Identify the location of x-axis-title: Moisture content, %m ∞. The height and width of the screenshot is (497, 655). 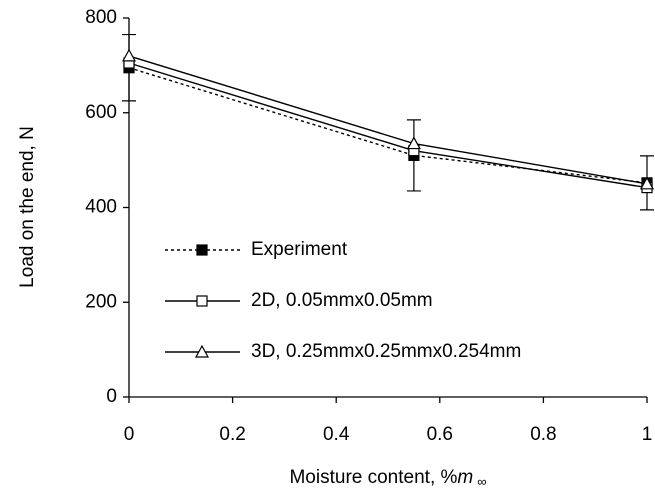
(387, 478).